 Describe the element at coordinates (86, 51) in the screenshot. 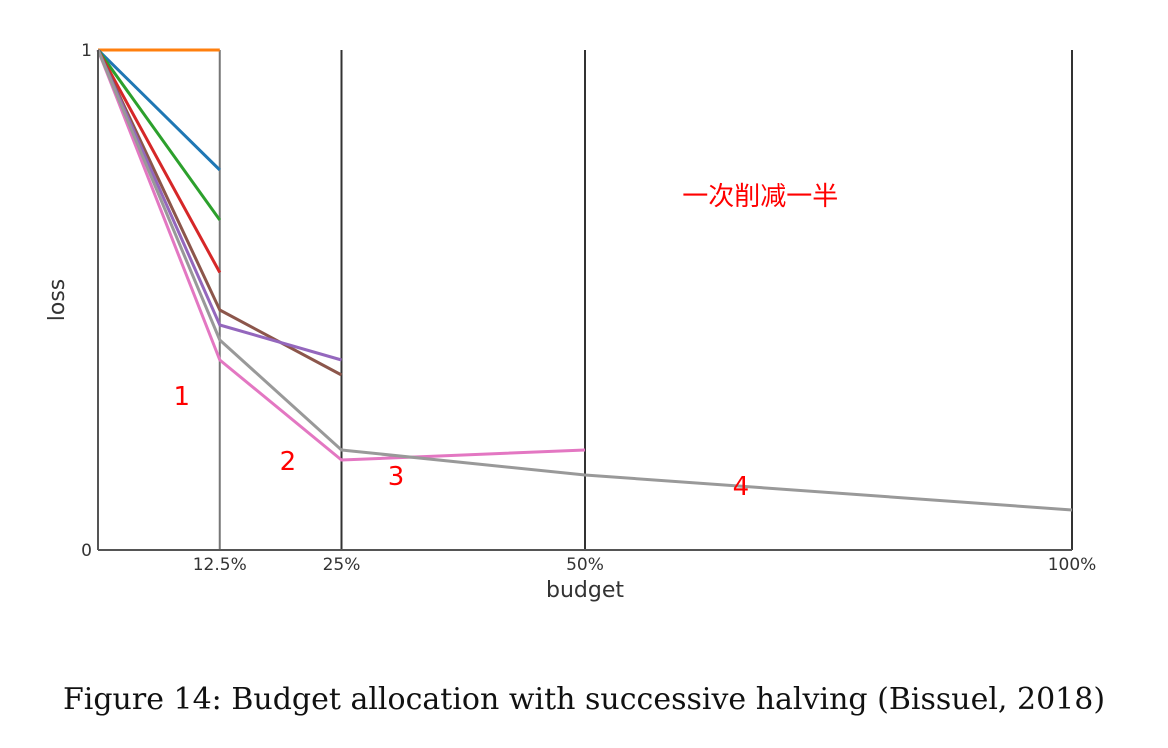

I see `y-tick-label: 1` at that location.